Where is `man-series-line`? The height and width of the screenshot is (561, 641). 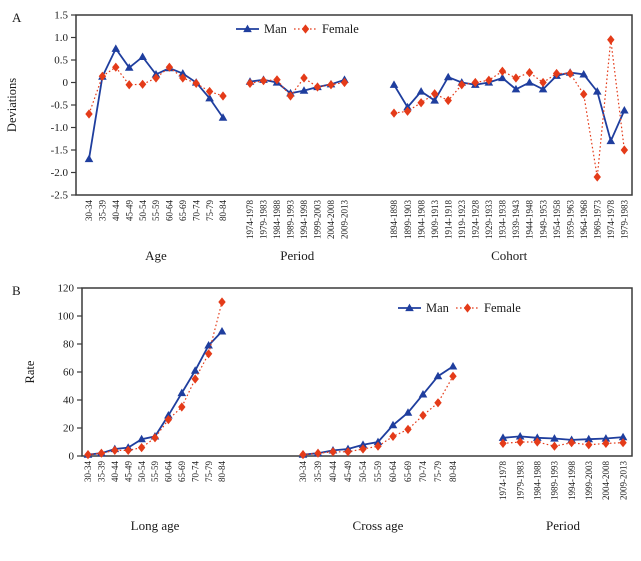
man-series-line is located at coordinates (156, 103).